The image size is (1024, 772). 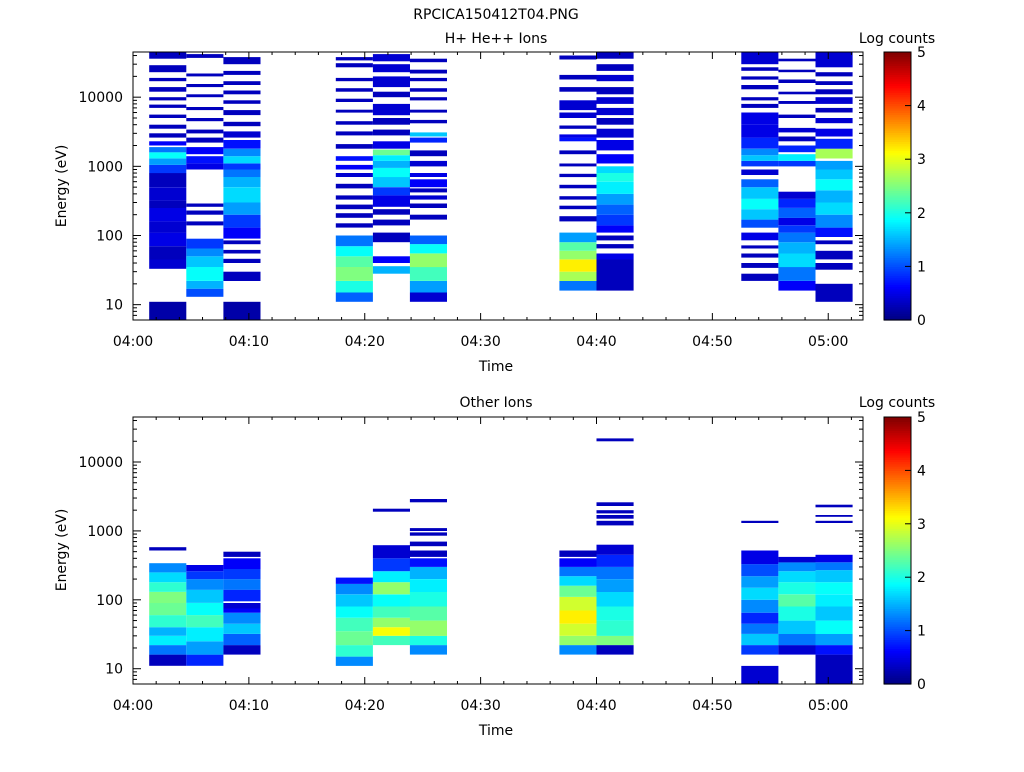 What do you see at coordinates (114, 306) in the screenshot?
I see `y-tick-label: 10` at bounding box center [114, 306].